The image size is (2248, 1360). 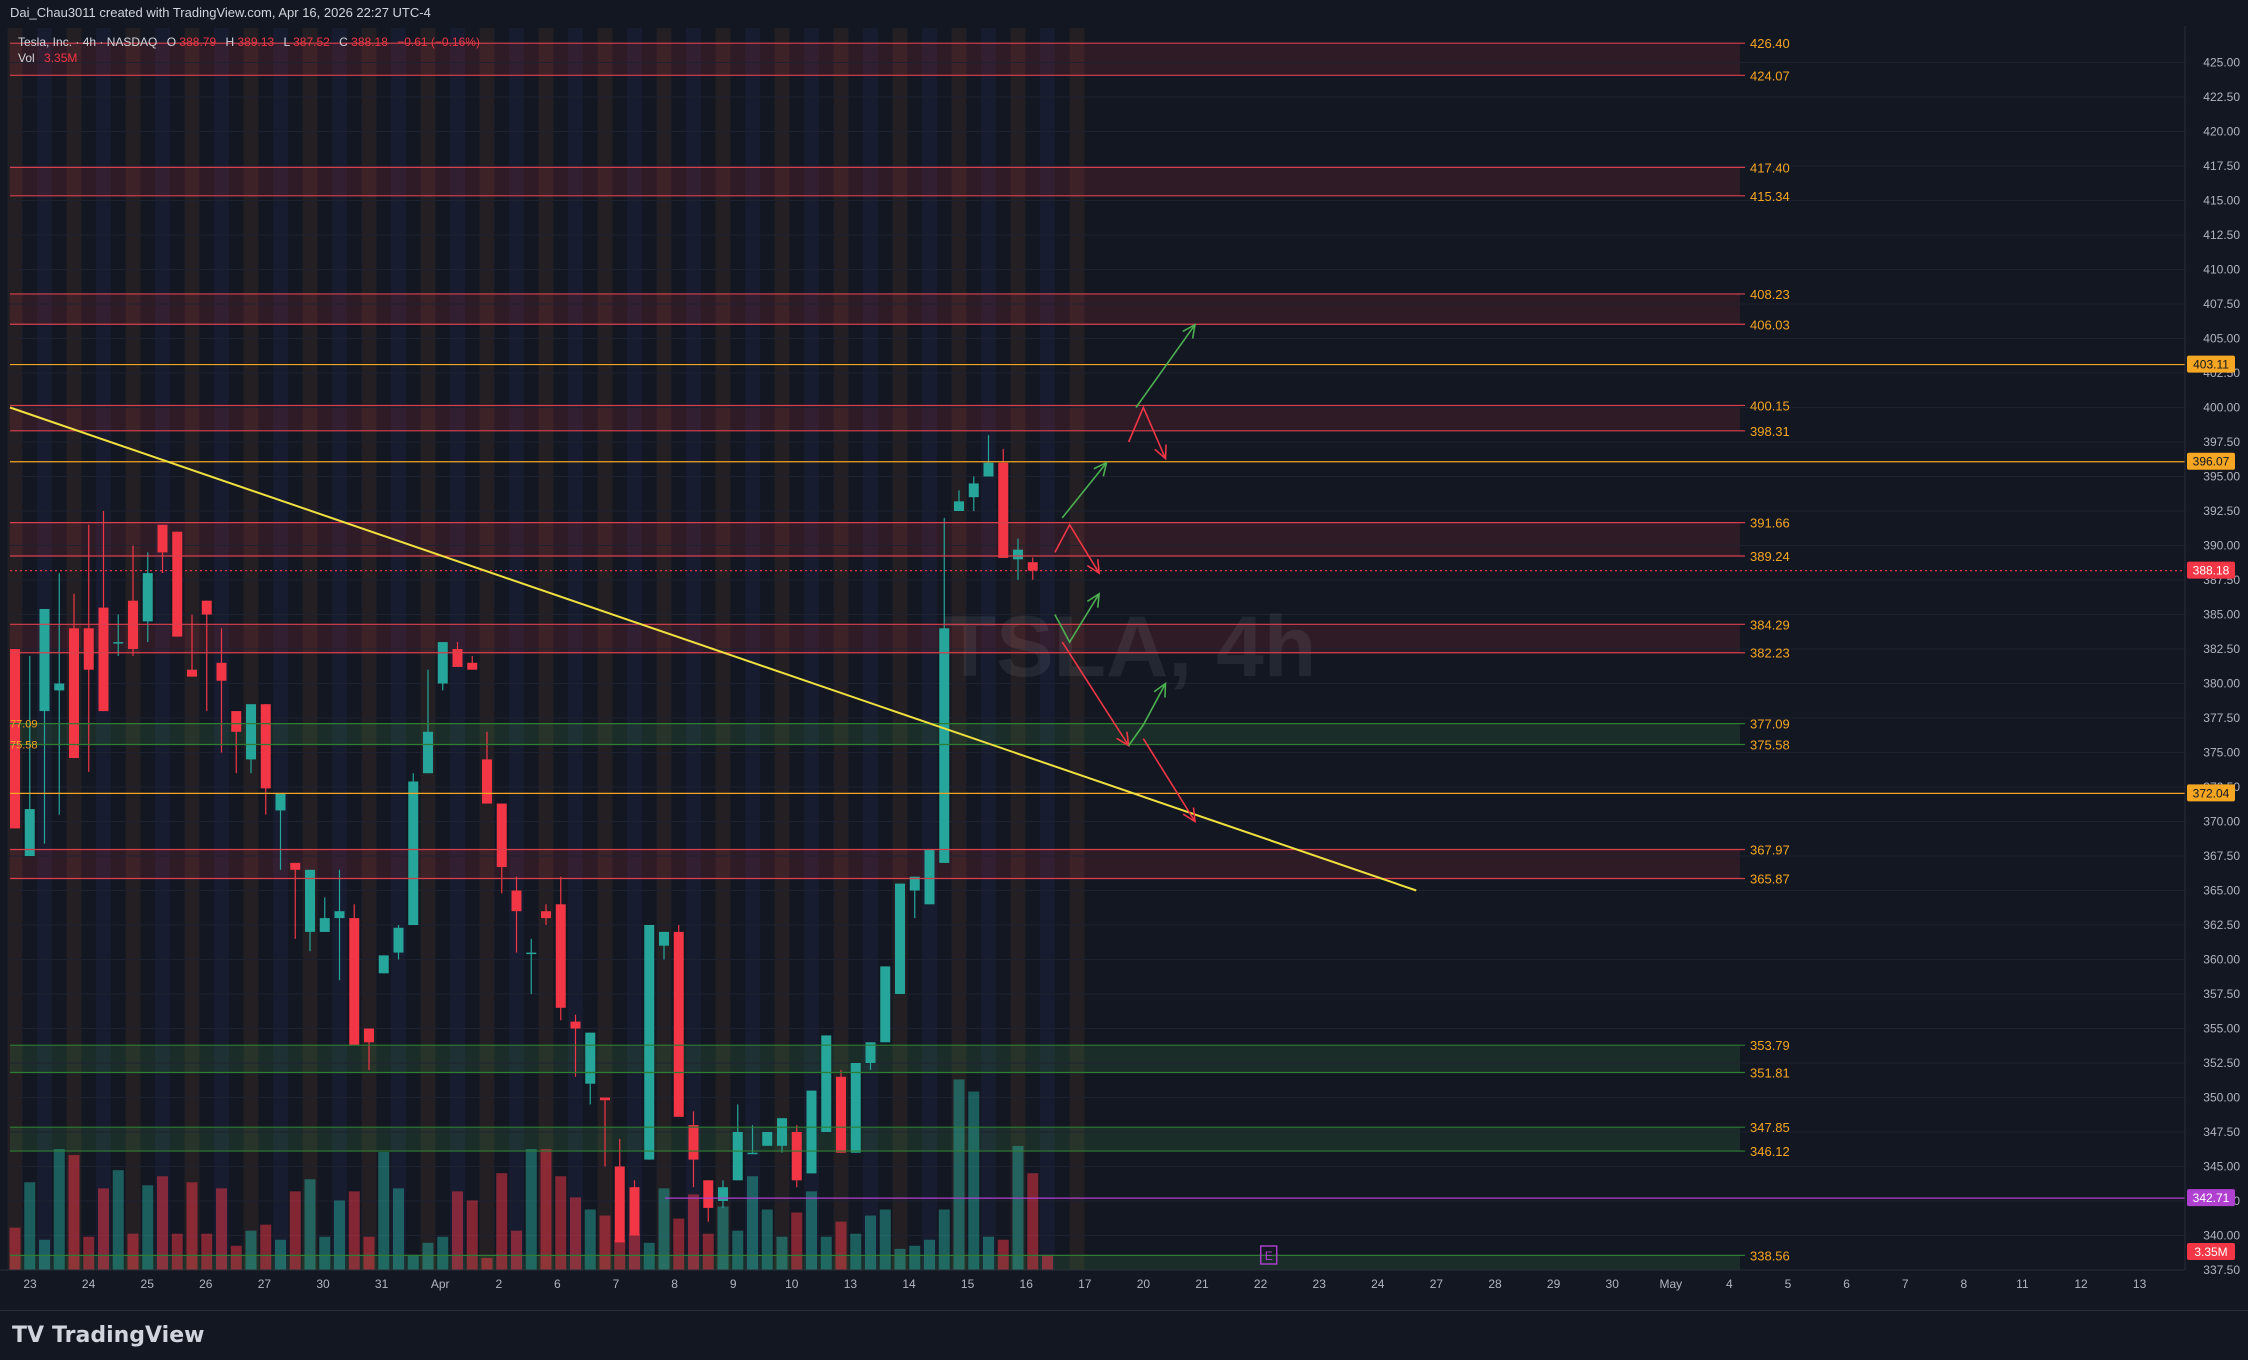 I want to click on level-label: 365.87, so click(x=1770, y=878).